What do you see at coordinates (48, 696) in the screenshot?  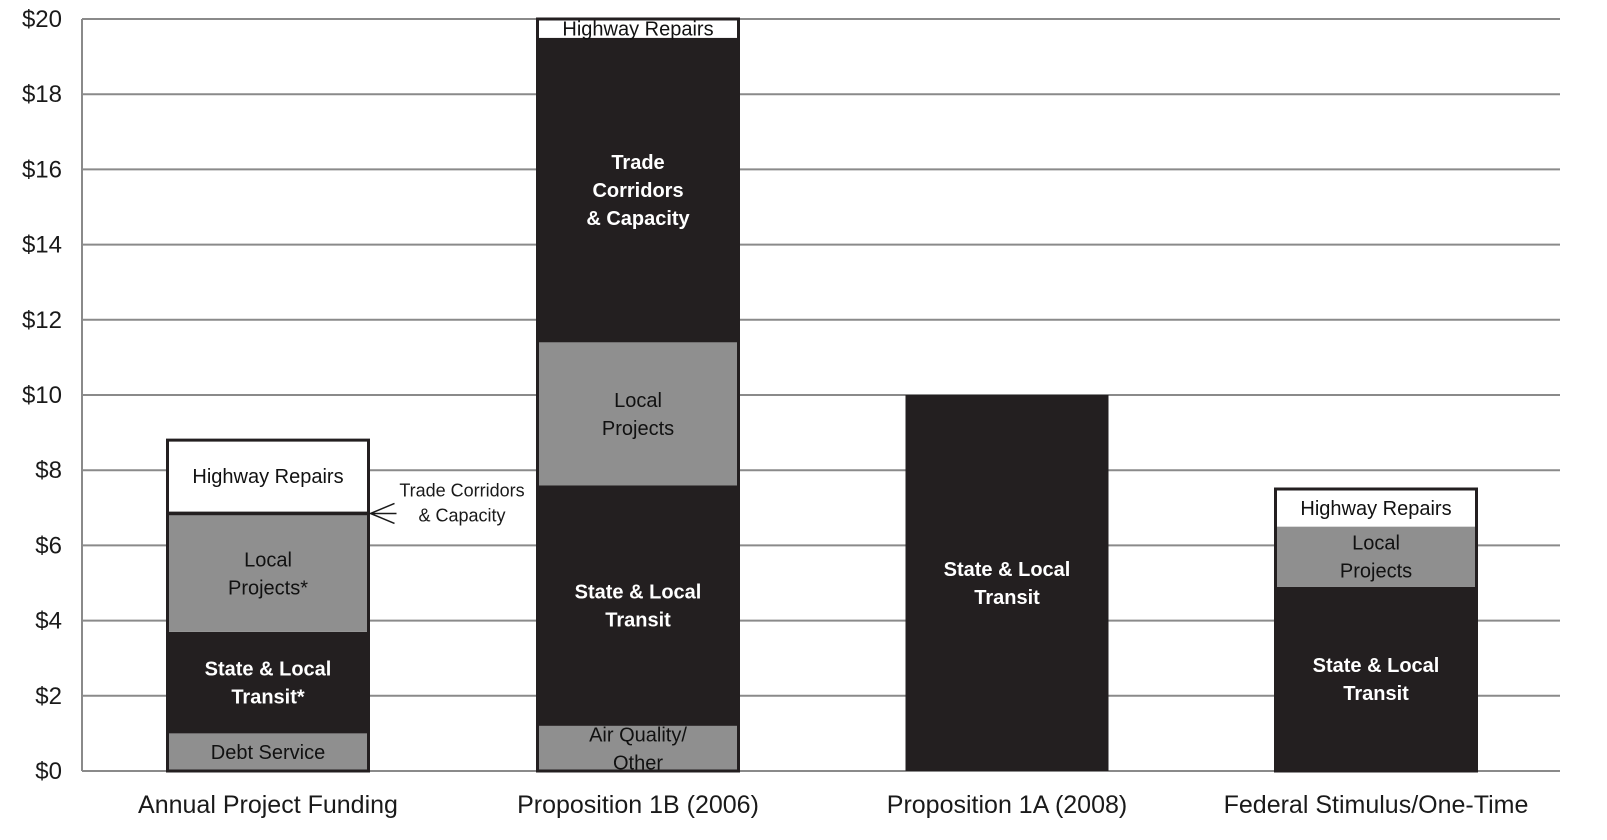 I see `y-tick-label: $2` at bounding box center [48, 696].